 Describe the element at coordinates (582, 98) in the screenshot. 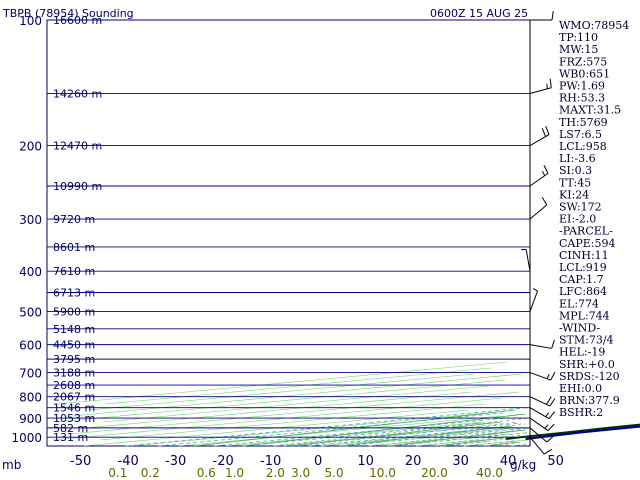

I see `index-entry: RH:53.3` at that location.